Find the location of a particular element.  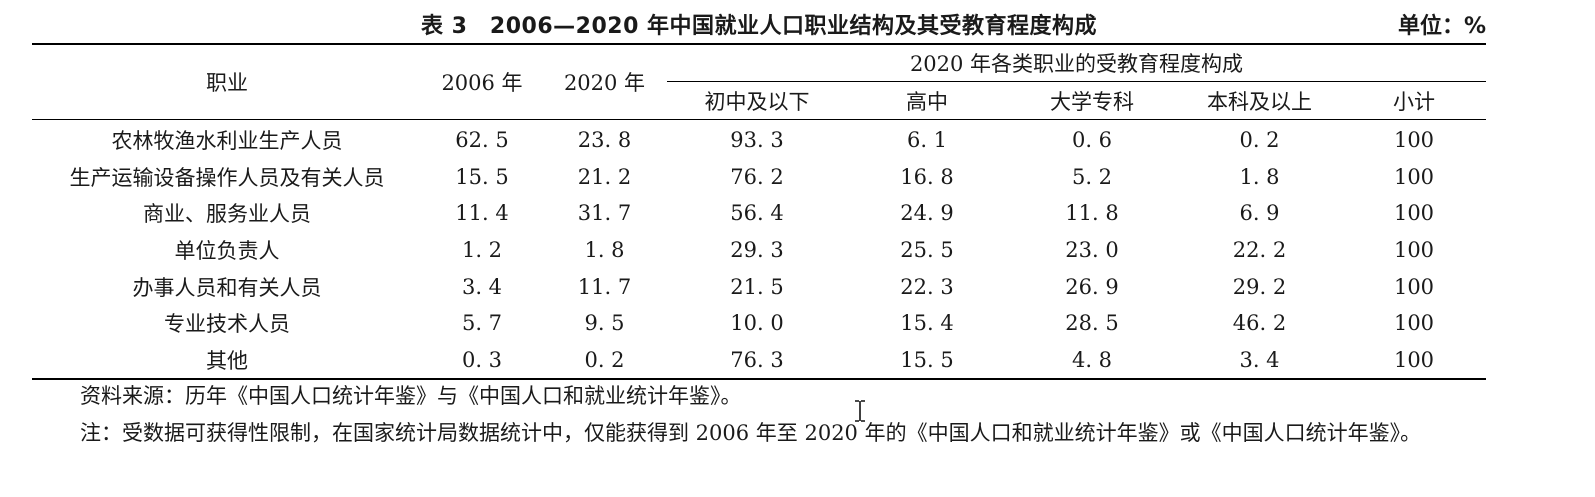

header-edu-total: 小计 is located at coordinates (1414, 100).